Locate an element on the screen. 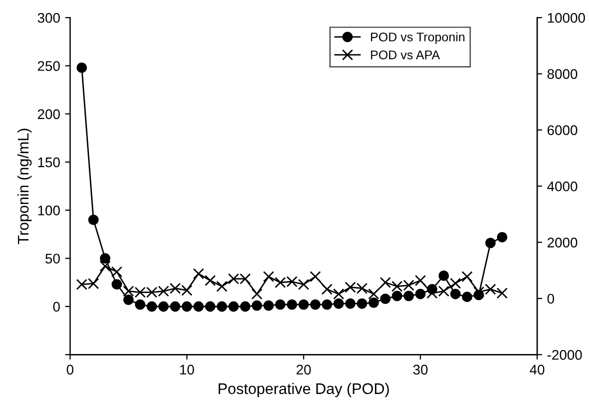 This screenshot has width=589, height=410. y-tick-label: 0 is located at coordinates (56, 307).